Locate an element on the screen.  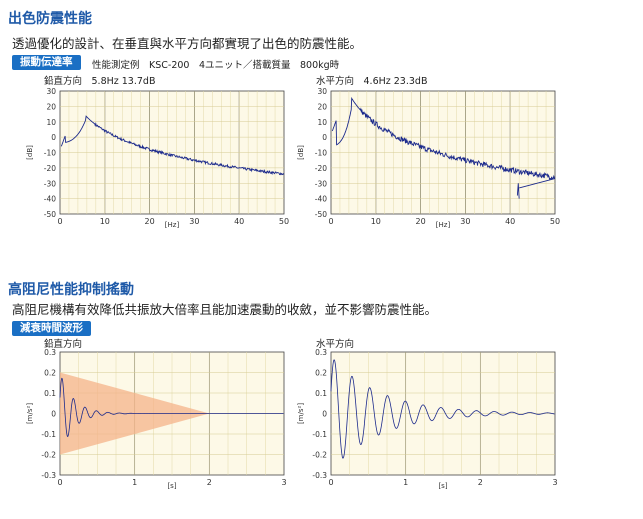
section-title-high-damping: 高阻尼性能抑制搖動 is located at coordinates (71, 290).